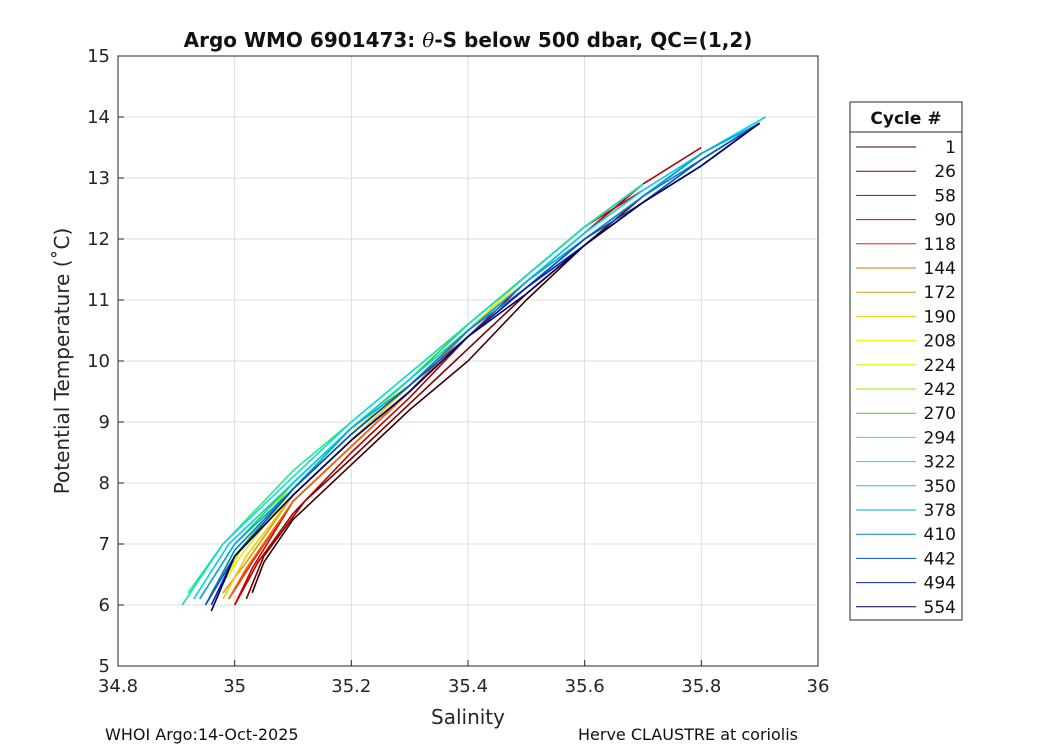 This screenshot has height=750, width=1050. What do you see at coordinates (906, 463) in the screenshot?
I see `legend-item: 322` at bounding box center [906, 463].